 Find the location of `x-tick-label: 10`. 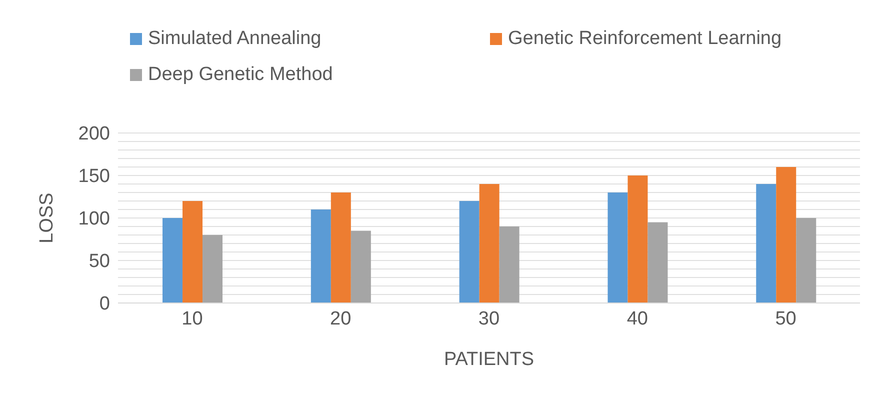

x-tick-label: 10 is located at coordinates (192, 319).